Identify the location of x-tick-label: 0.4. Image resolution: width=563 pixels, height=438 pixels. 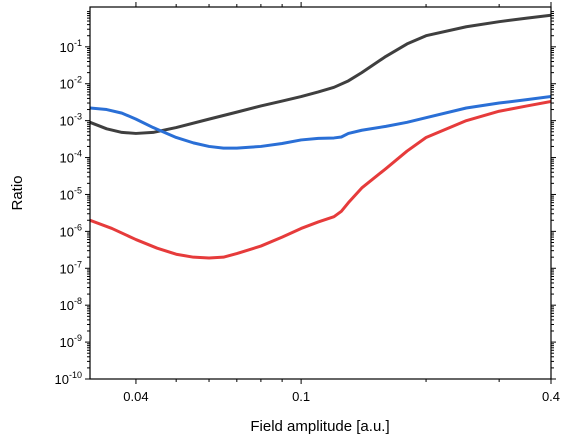
(551, 396).